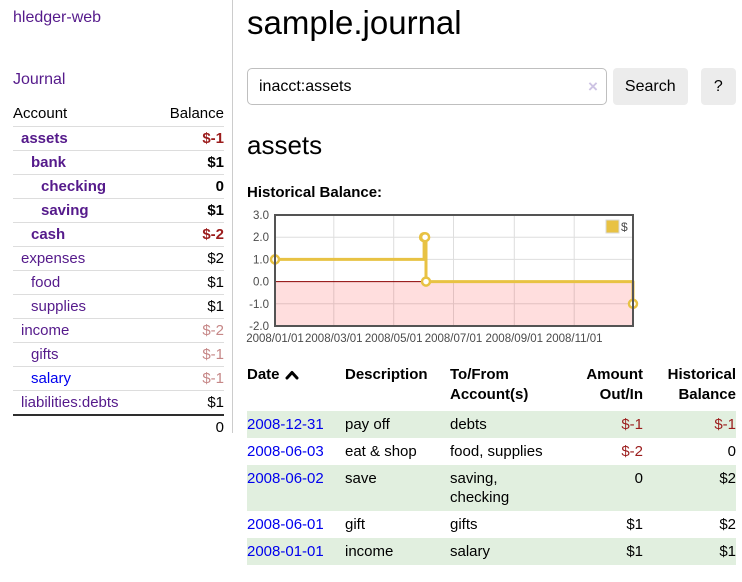  Describe the element at coordinates (196, 113) in the screenshot. I see `accounts-header-balance: Balance` at that location.